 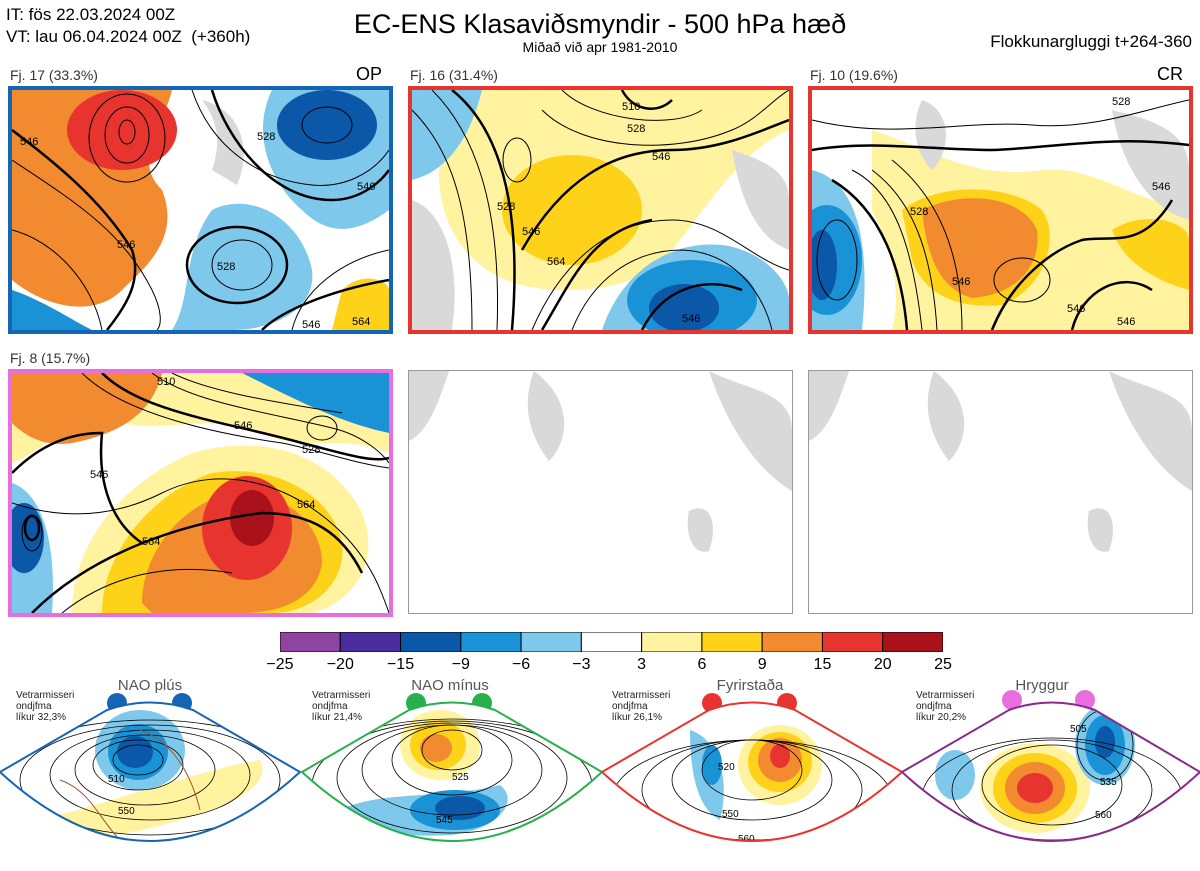 What do you see at coordinates (1030, 852) in the screenshot?
I see `anomaly-negative-south` at bounding box center [1030, 852].